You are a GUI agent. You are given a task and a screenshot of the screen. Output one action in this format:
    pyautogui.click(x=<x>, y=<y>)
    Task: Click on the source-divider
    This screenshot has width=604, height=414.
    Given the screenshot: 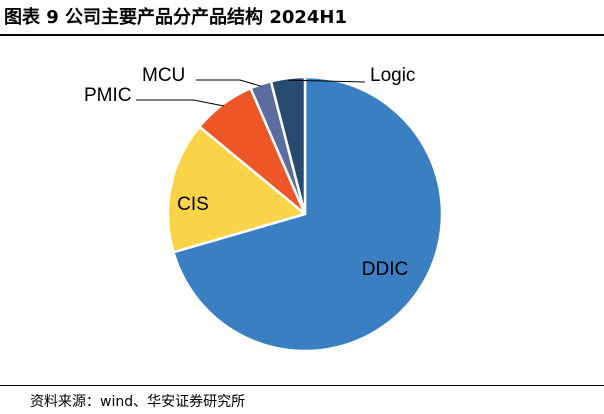 What is the action you would take?
    pyautogui.click(x=302, y=385)
    